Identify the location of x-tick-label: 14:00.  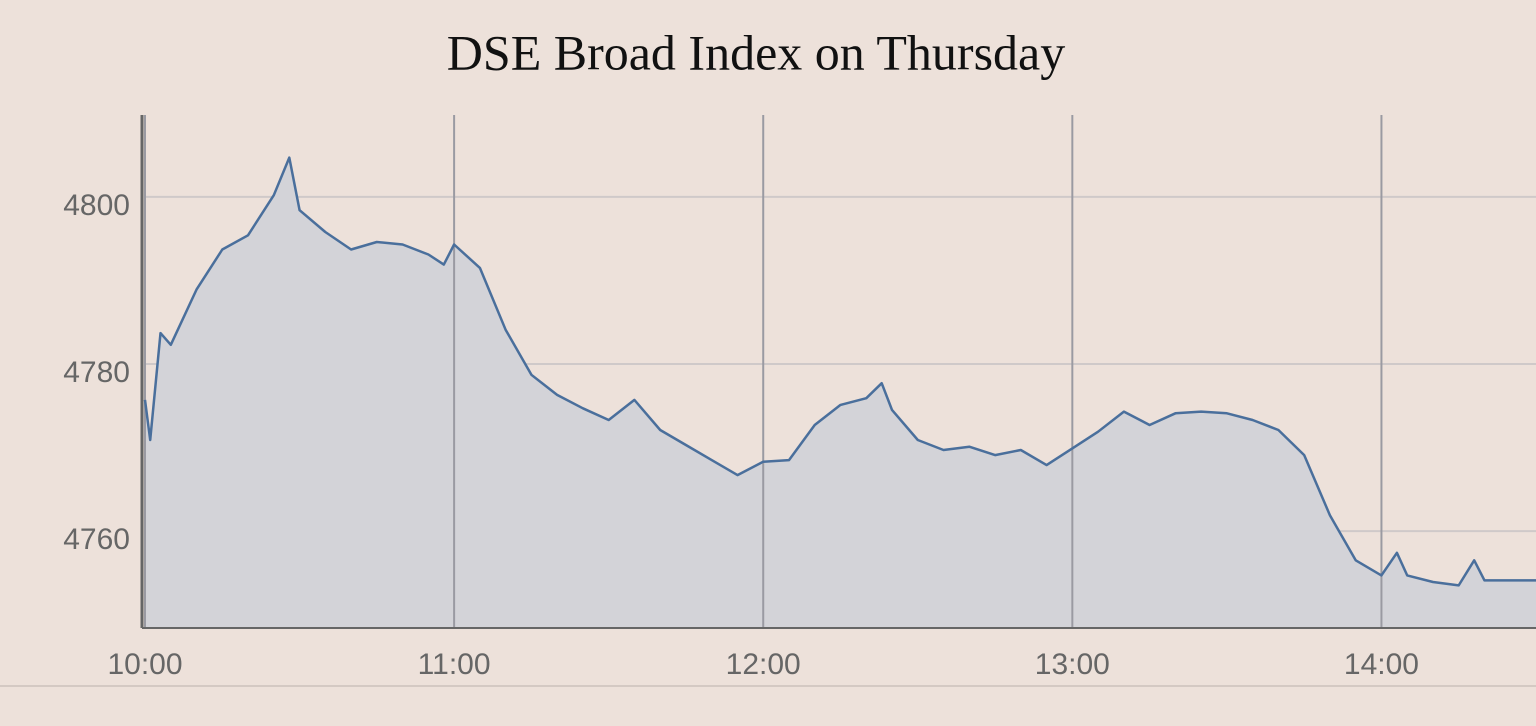
(1381, 664).